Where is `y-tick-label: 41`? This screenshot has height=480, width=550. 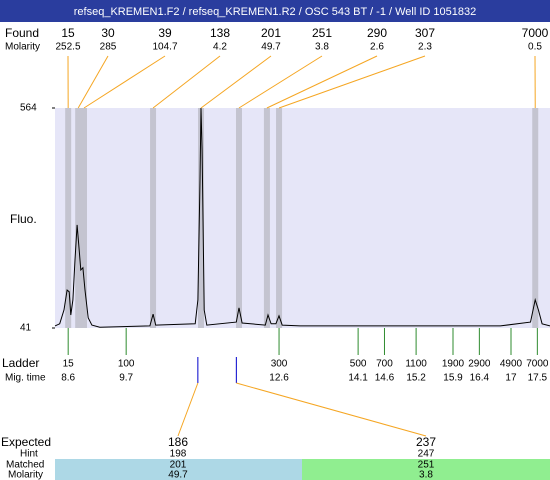
y-tick-label: 41 is located at coordinates (26, 328).